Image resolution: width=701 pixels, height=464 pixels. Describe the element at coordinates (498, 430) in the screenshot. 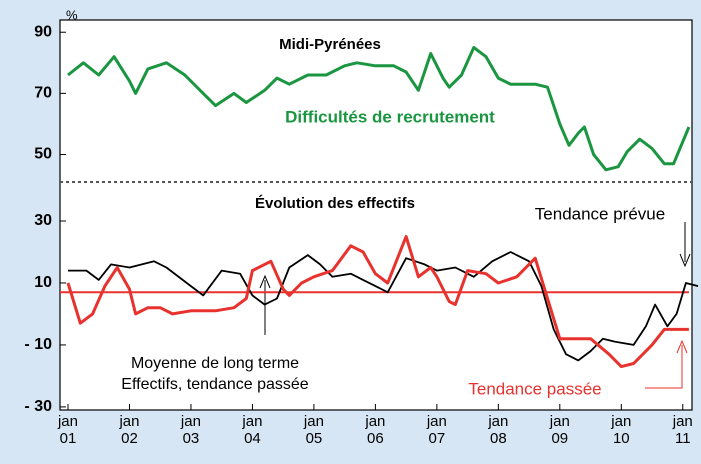

I see `x-tick-label: jan 08` at that location.